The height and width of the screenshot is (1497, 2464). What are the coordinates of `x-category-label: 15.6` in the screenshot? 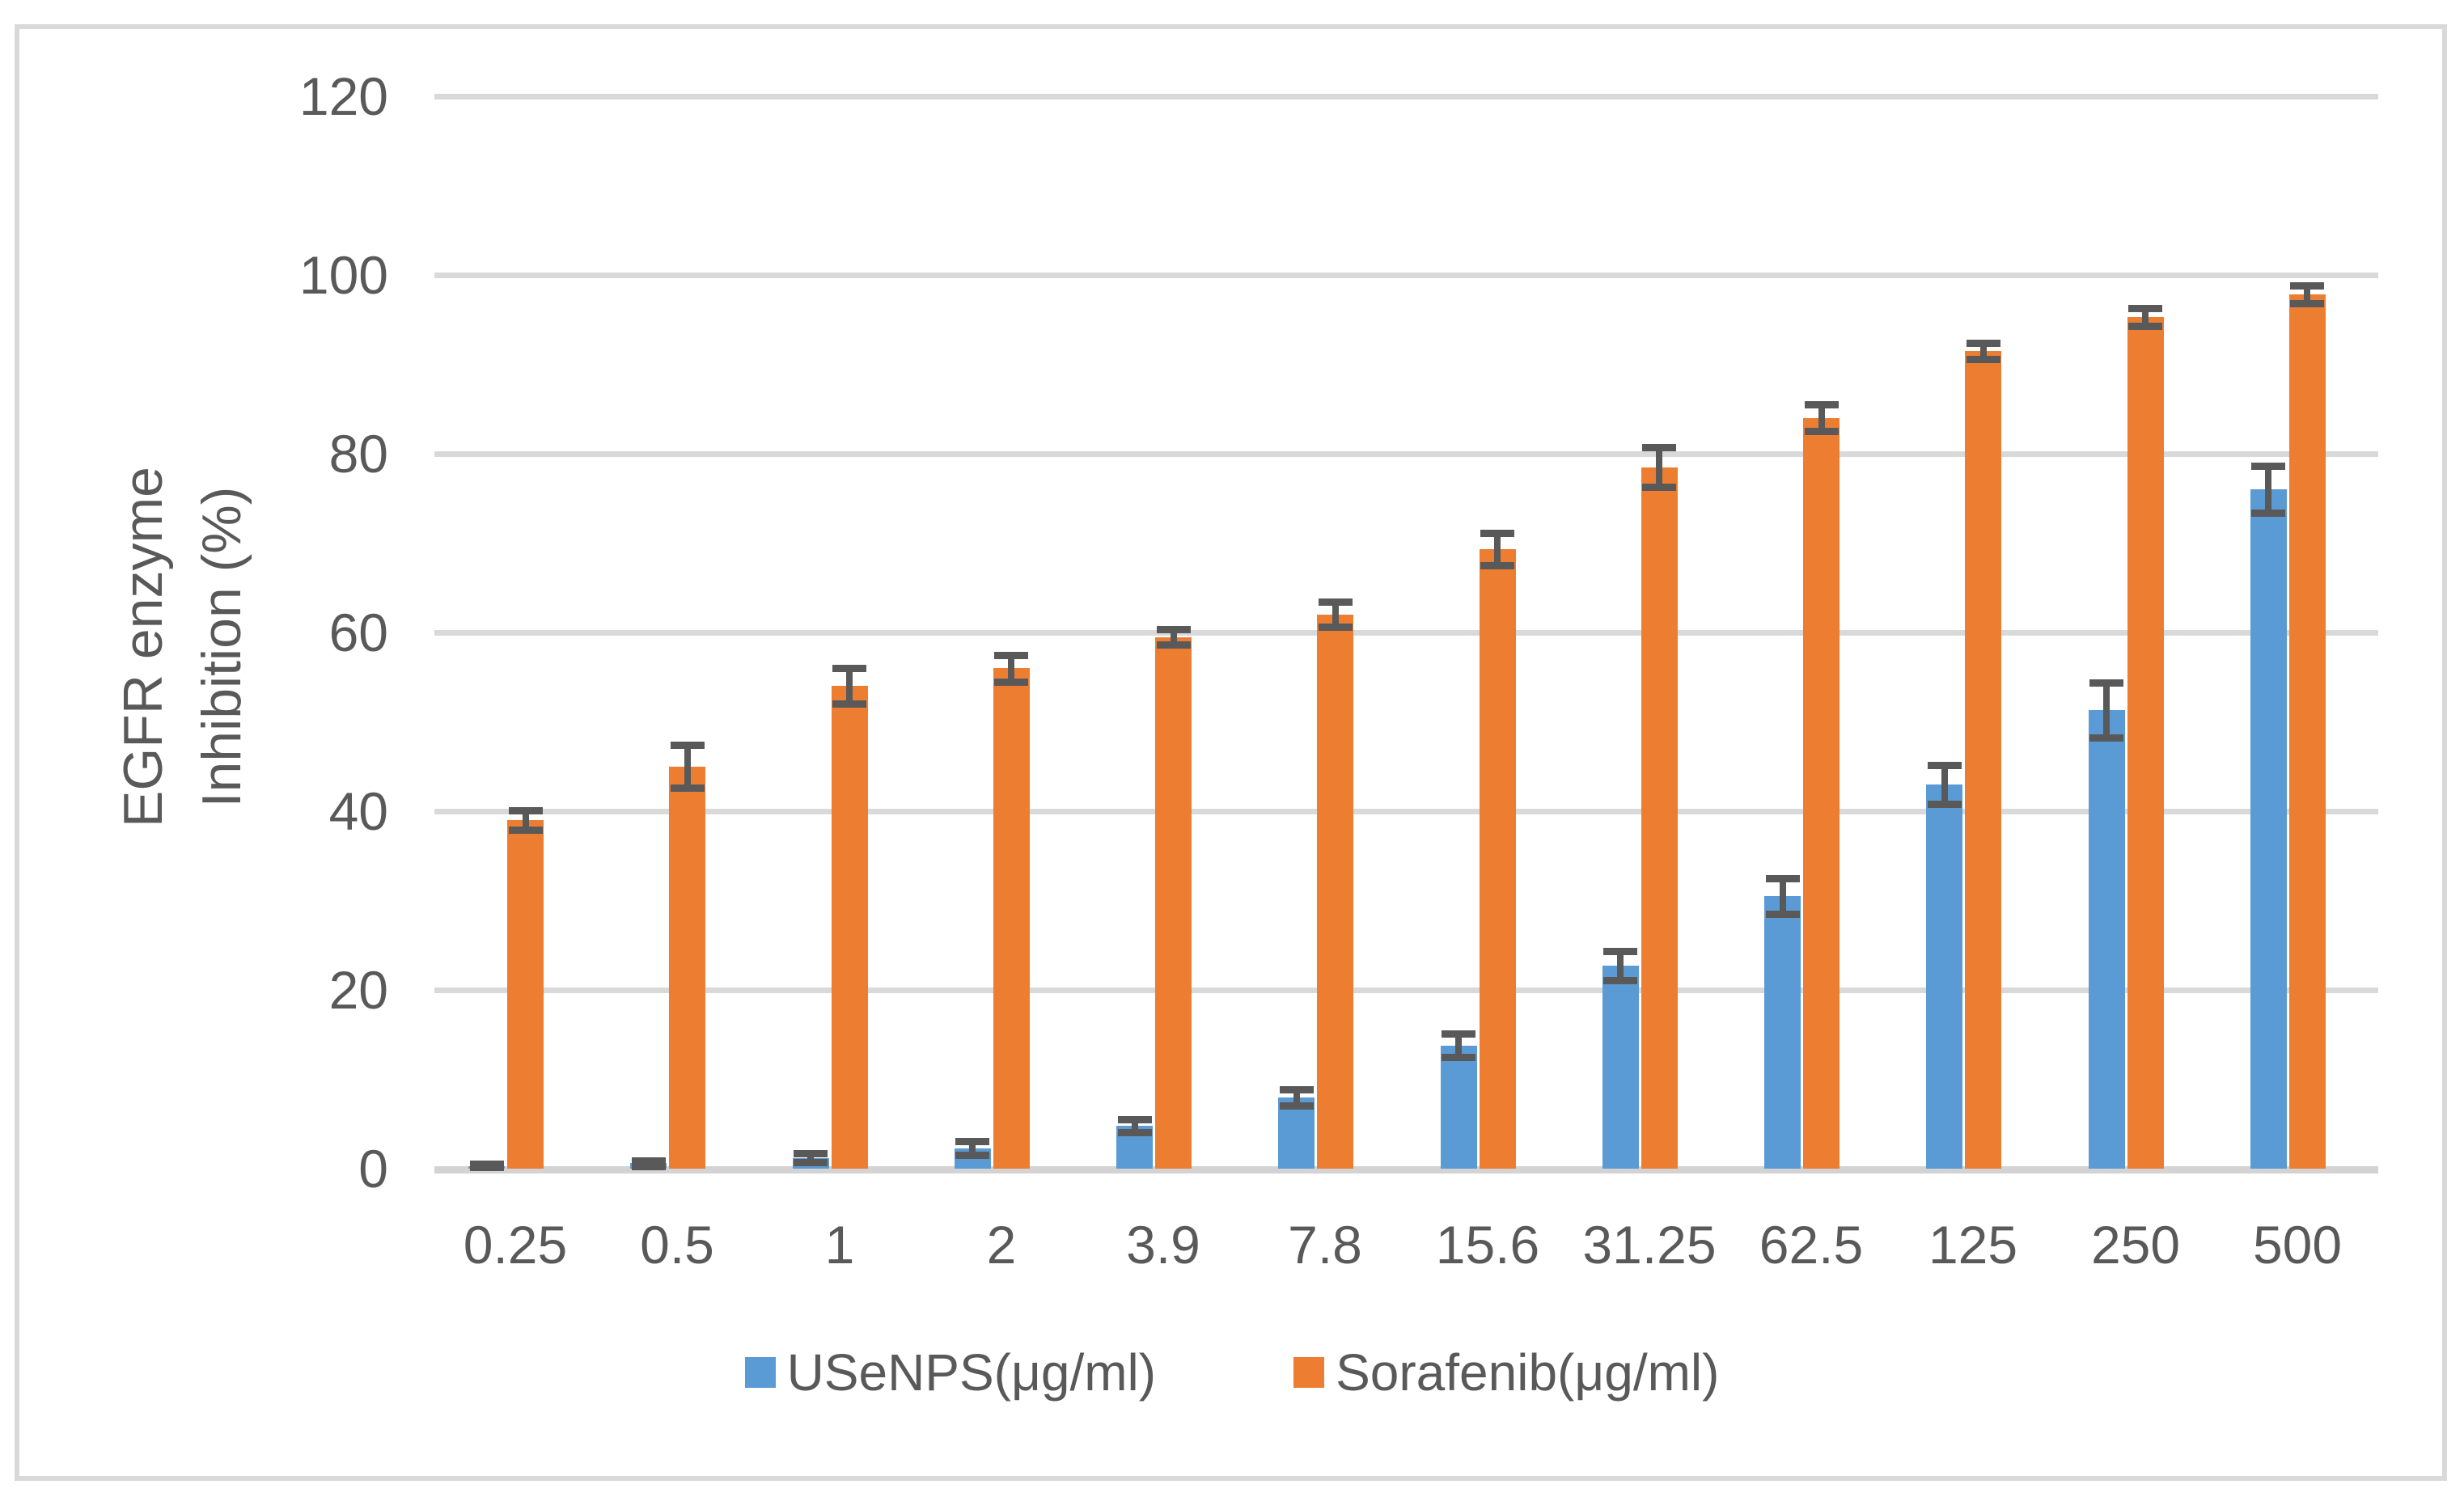 It's located at (1487, 1245).